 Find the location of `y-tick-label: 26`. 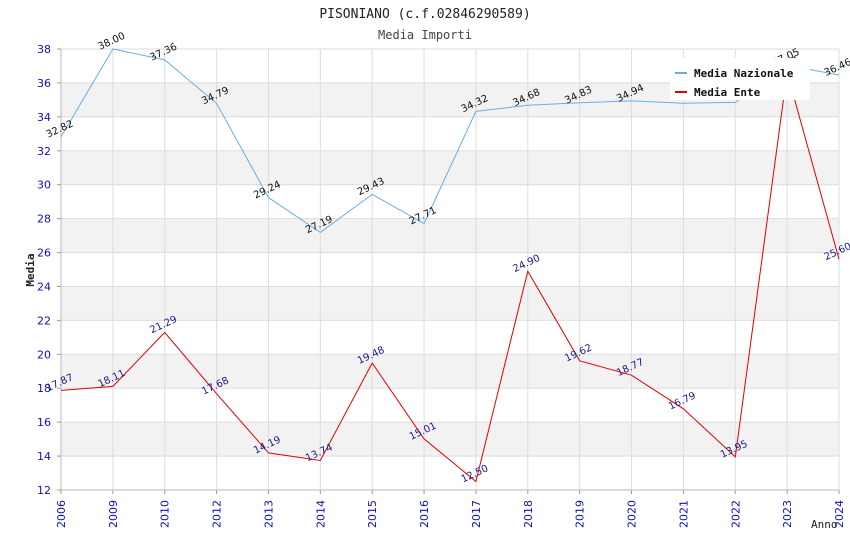

y-tick-label: 26 is located at coordinates (44, 253).